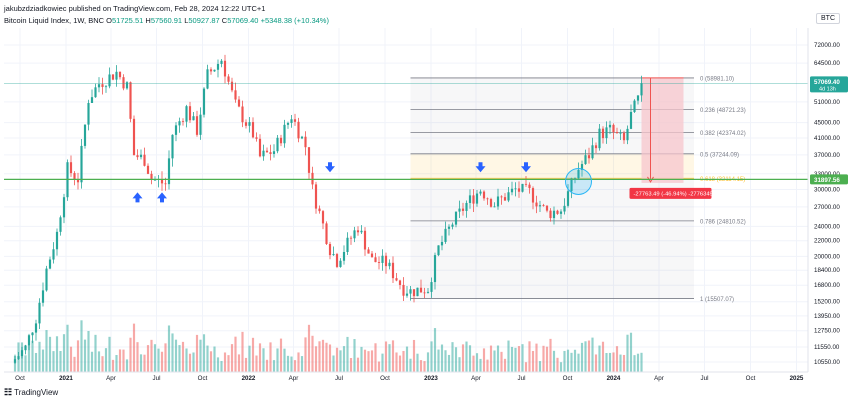 Image resolution: width=850 pixels, height=401 pixels. What do you see at coordinates (249, 378) in the screenshot?
I see `time-tick-label: 2022` at bounding box center [249, 378].